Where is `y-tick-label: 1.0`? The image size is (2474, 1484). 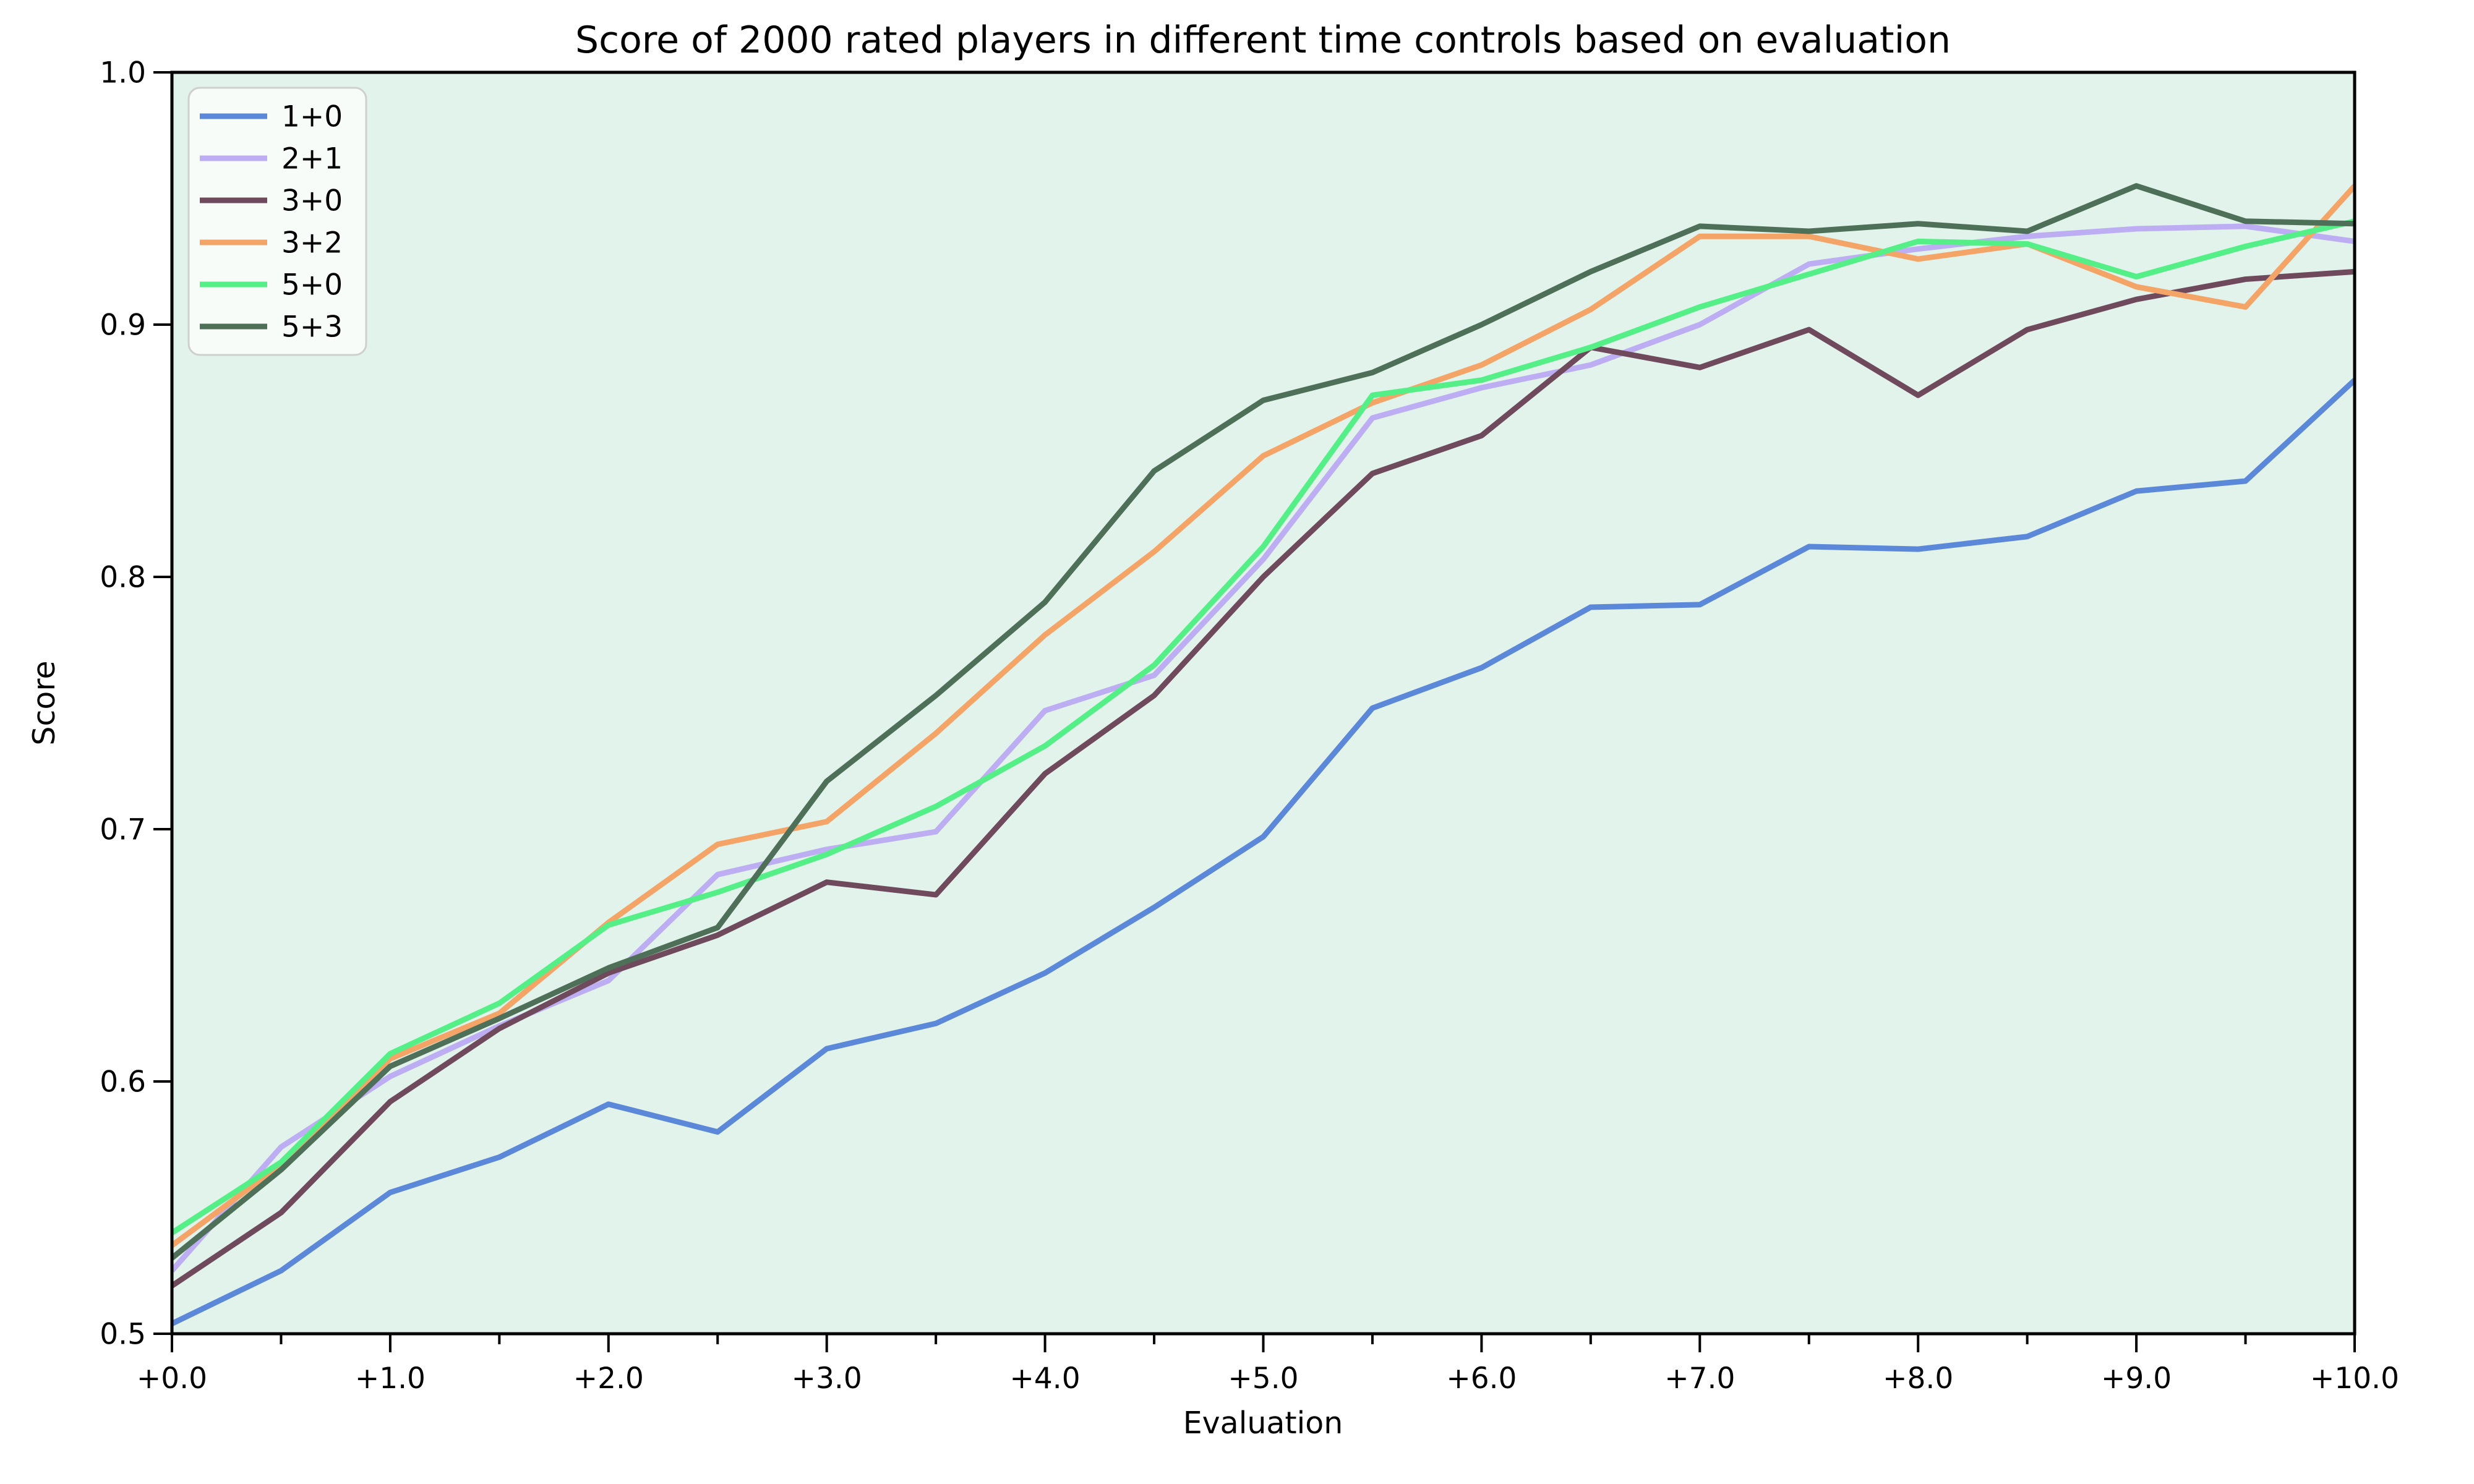 y-tick-label: 1.0 is located at coordinates (123, 73).